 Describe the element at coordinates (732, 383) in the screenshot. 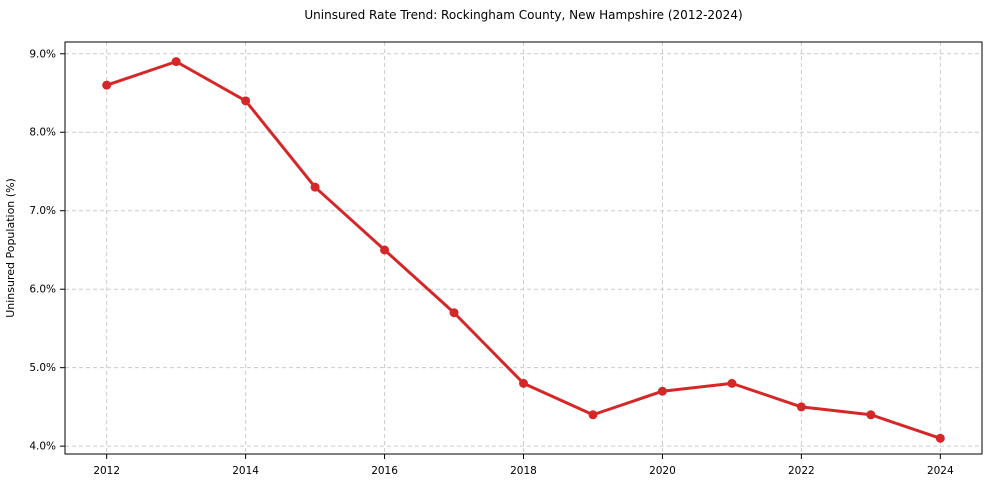

I see `data-point-2021` at that location.